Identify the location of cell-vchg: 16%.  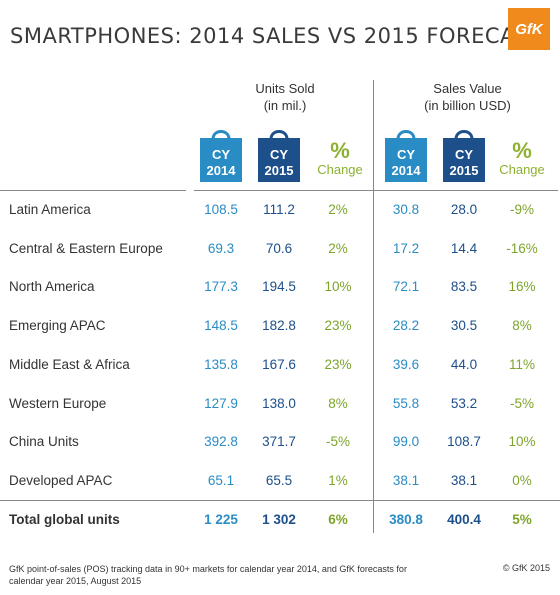
(522, 287).